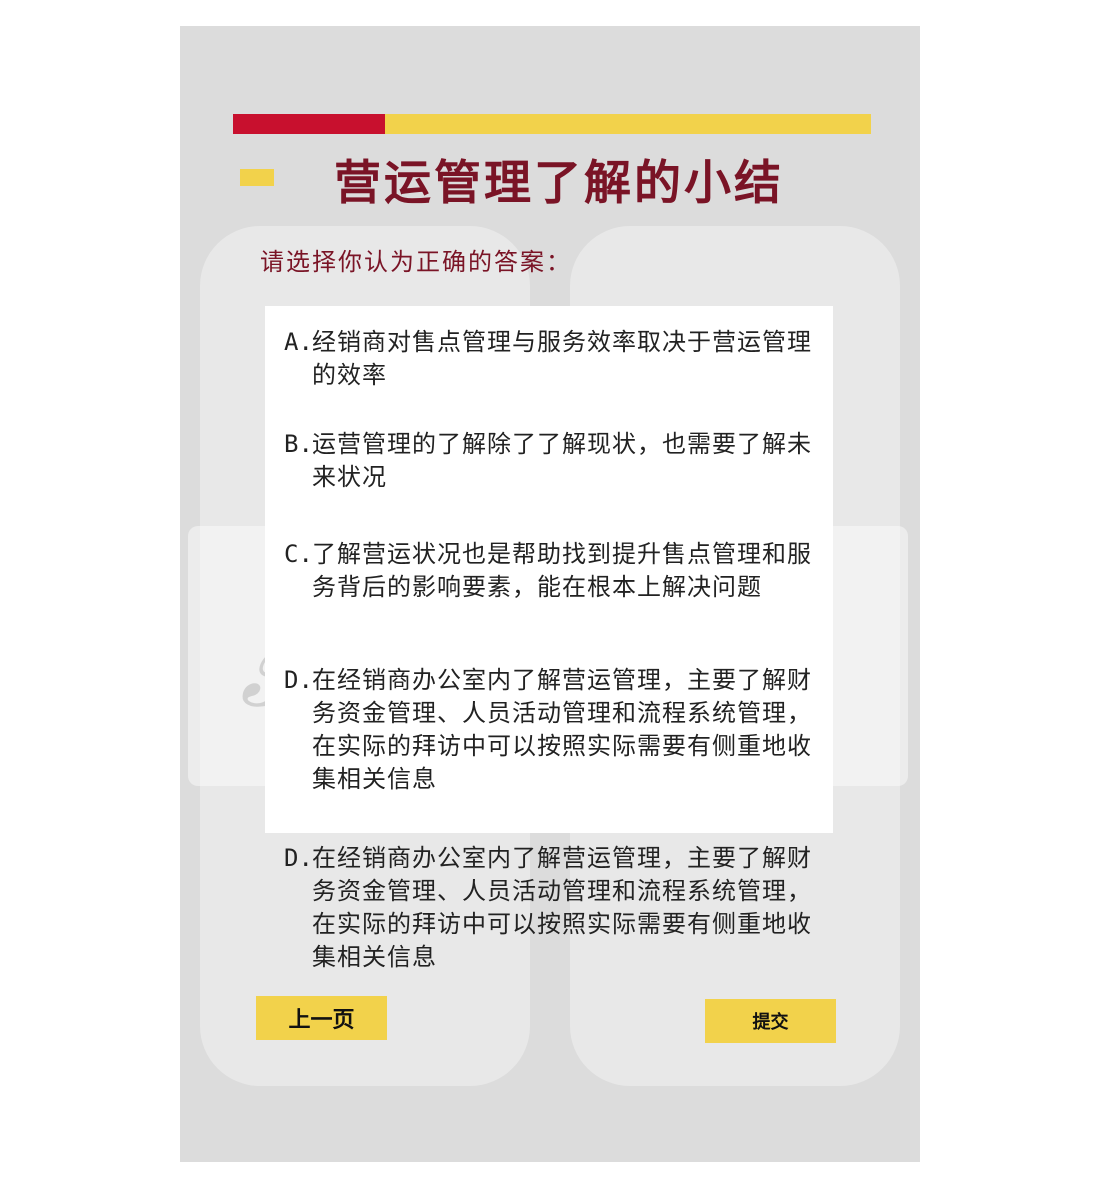 The width and height of the screenshot is (1100, 1188). What do you see at coordinates (298, 554) in the screenshot?
I see `option-key: C.` at bounding box center [298, 554].